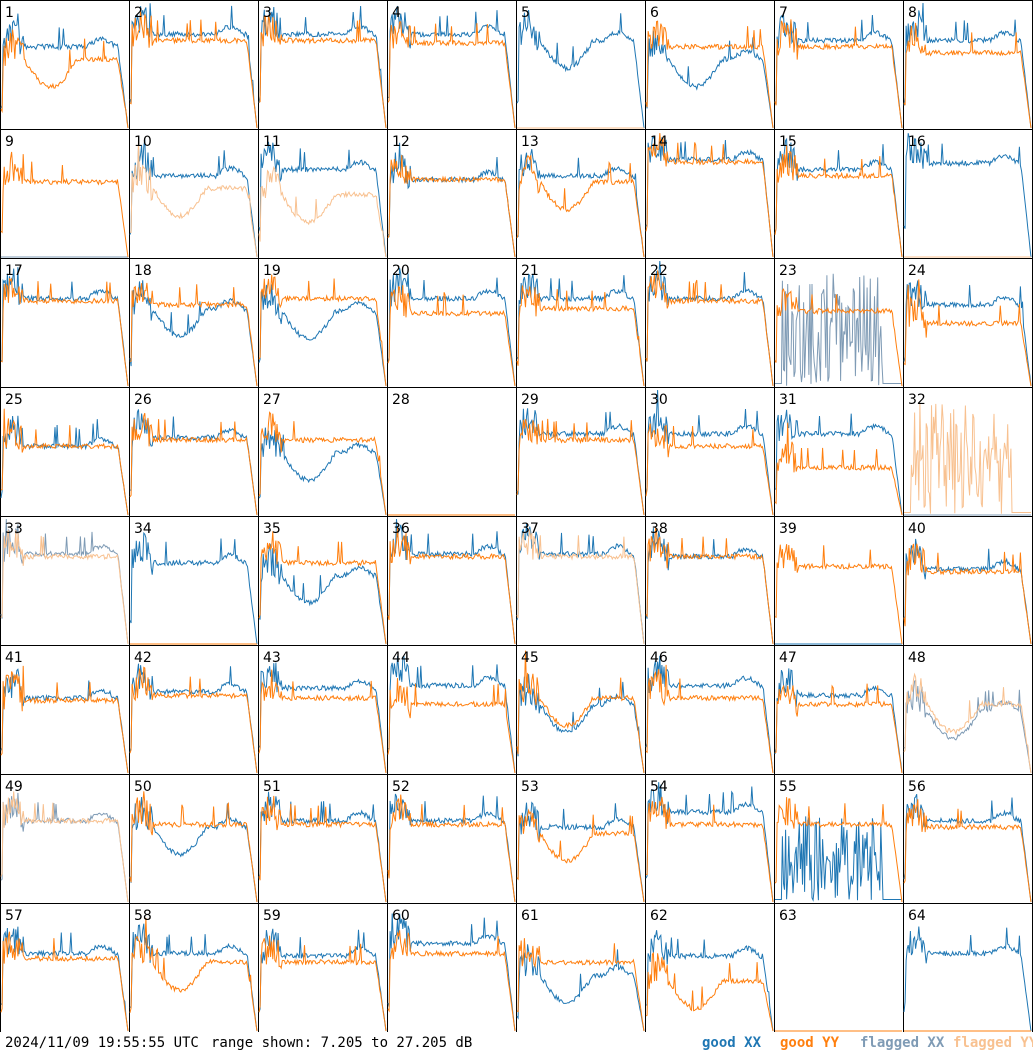  I want to click on antenna-panel-56: 56, so click(968, 839).